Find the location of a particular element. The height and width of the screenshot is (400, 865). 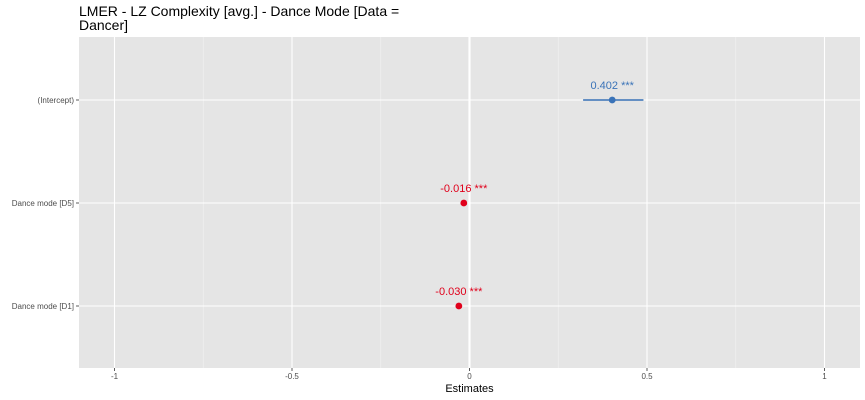

y-tick-label: (Intercept) is located at coordinates (56, 100).